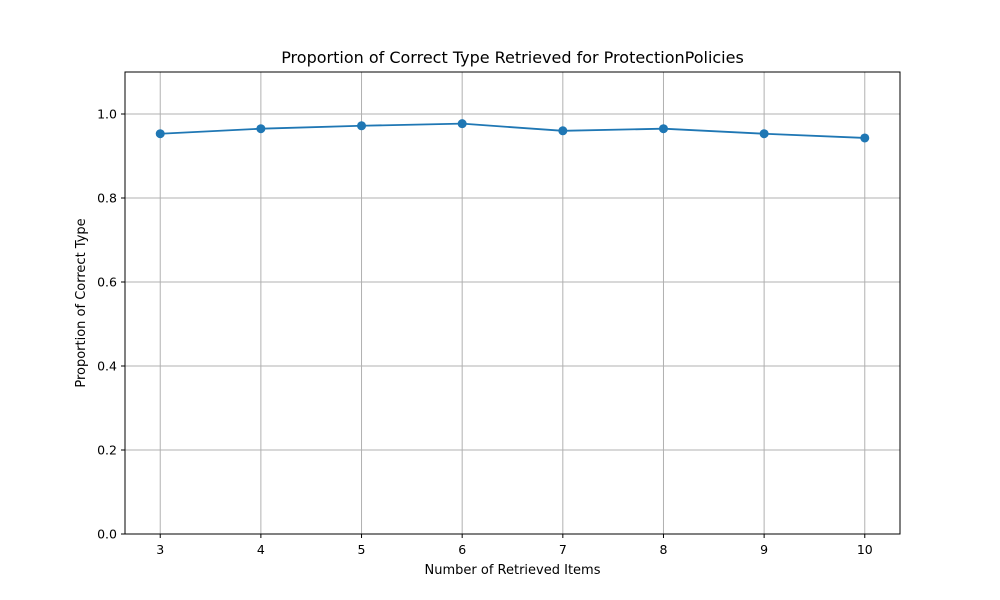 The image size is (1000, 600). What do you see at coordinates (107, 366) in the screenshot?
I see `y-tick-label: 0.4` at bounding box center [107, 366].